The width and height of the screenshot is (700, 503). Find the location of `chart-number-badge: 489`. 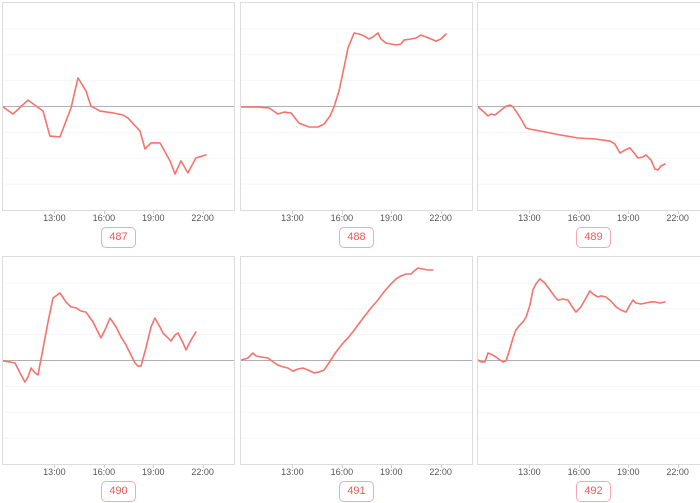

chart-number-badge: 489 is located at coordinates (593, 238).